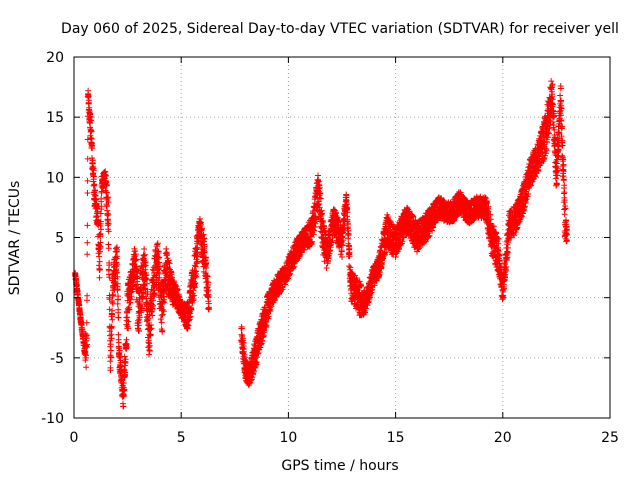 The image size is (640, 480). What do you see at coordinates (15, 238) in the screenshot?
I see `y-axis-label: SDTVAR / TECUs` at bounding box center [15, 238].